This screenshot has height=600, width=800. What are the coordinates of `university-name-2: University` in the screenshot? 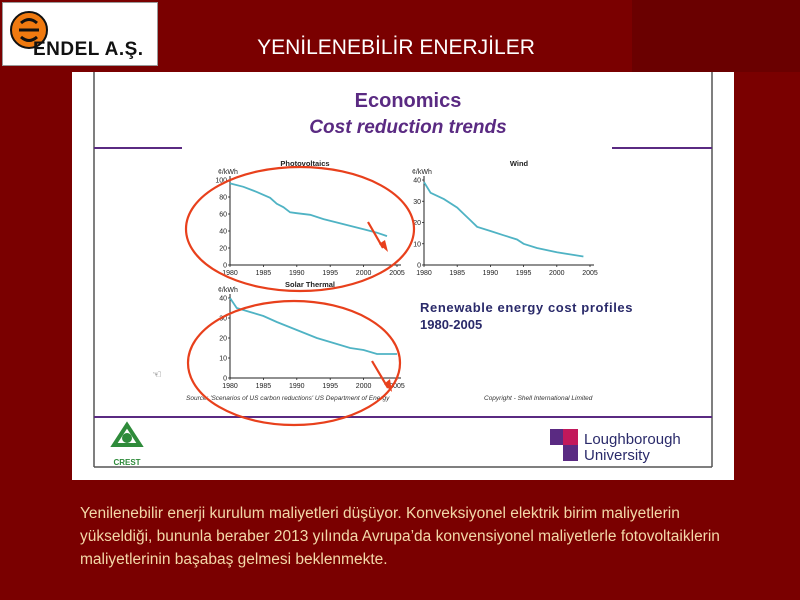 It's located at (617, 455).